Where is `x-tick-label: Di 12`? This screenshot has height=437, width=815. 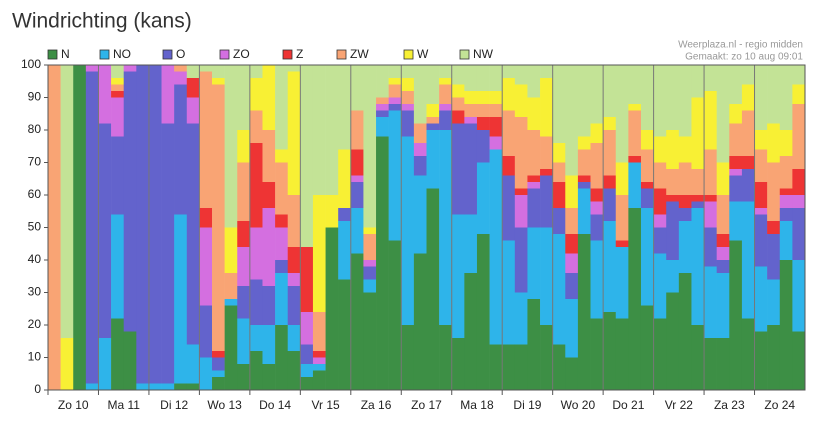
x-tick-label: Di 12 is located at coordinates (174, 405).